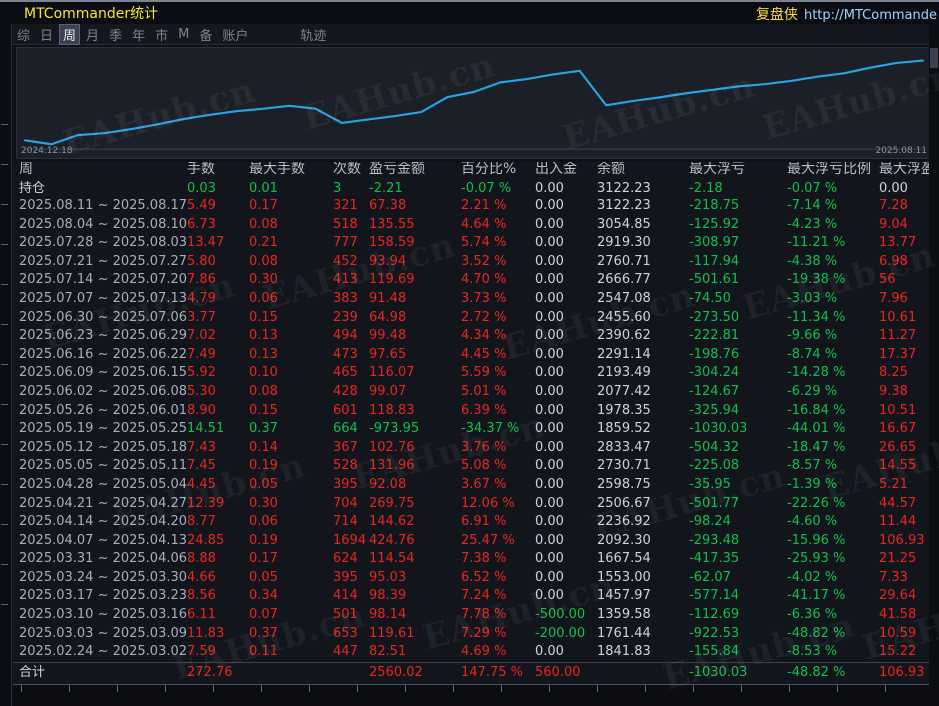 The height and width of the screenshot is (706, 939). I want to click on period-toolbar: 综日周月季年巿 M 备账户 轨迹, so click(475, 34).